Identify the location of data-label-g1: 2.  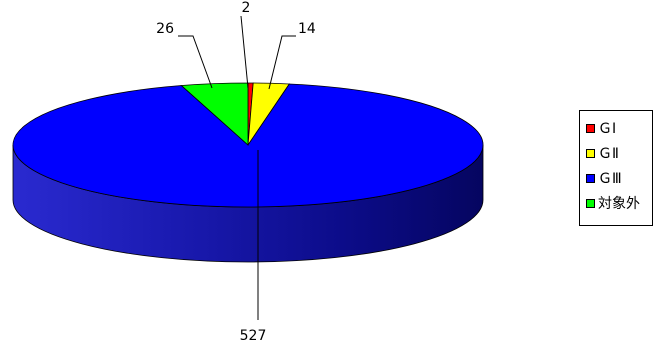
(246, 8).